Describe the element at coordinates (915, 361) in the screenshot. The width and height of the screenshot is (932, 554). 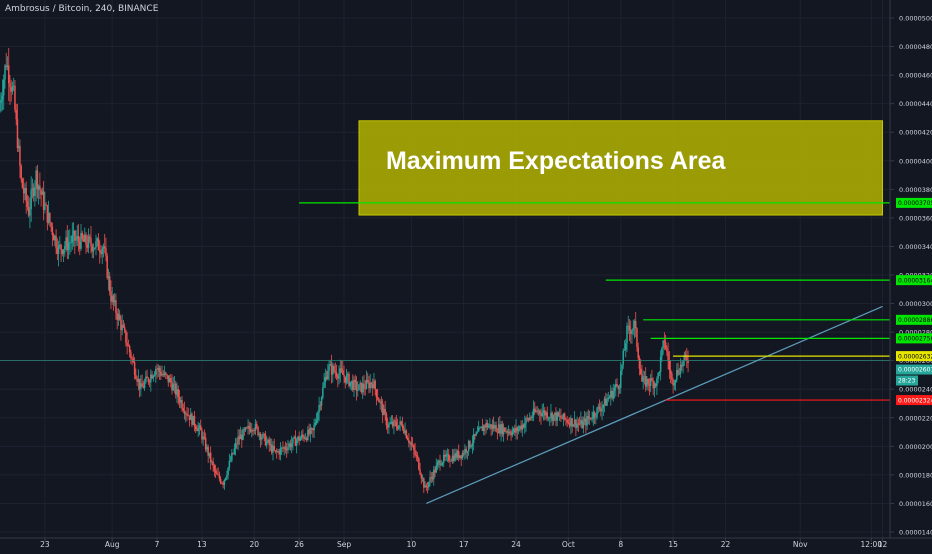
I see `y-tick-label: 0.00002600` at that location.